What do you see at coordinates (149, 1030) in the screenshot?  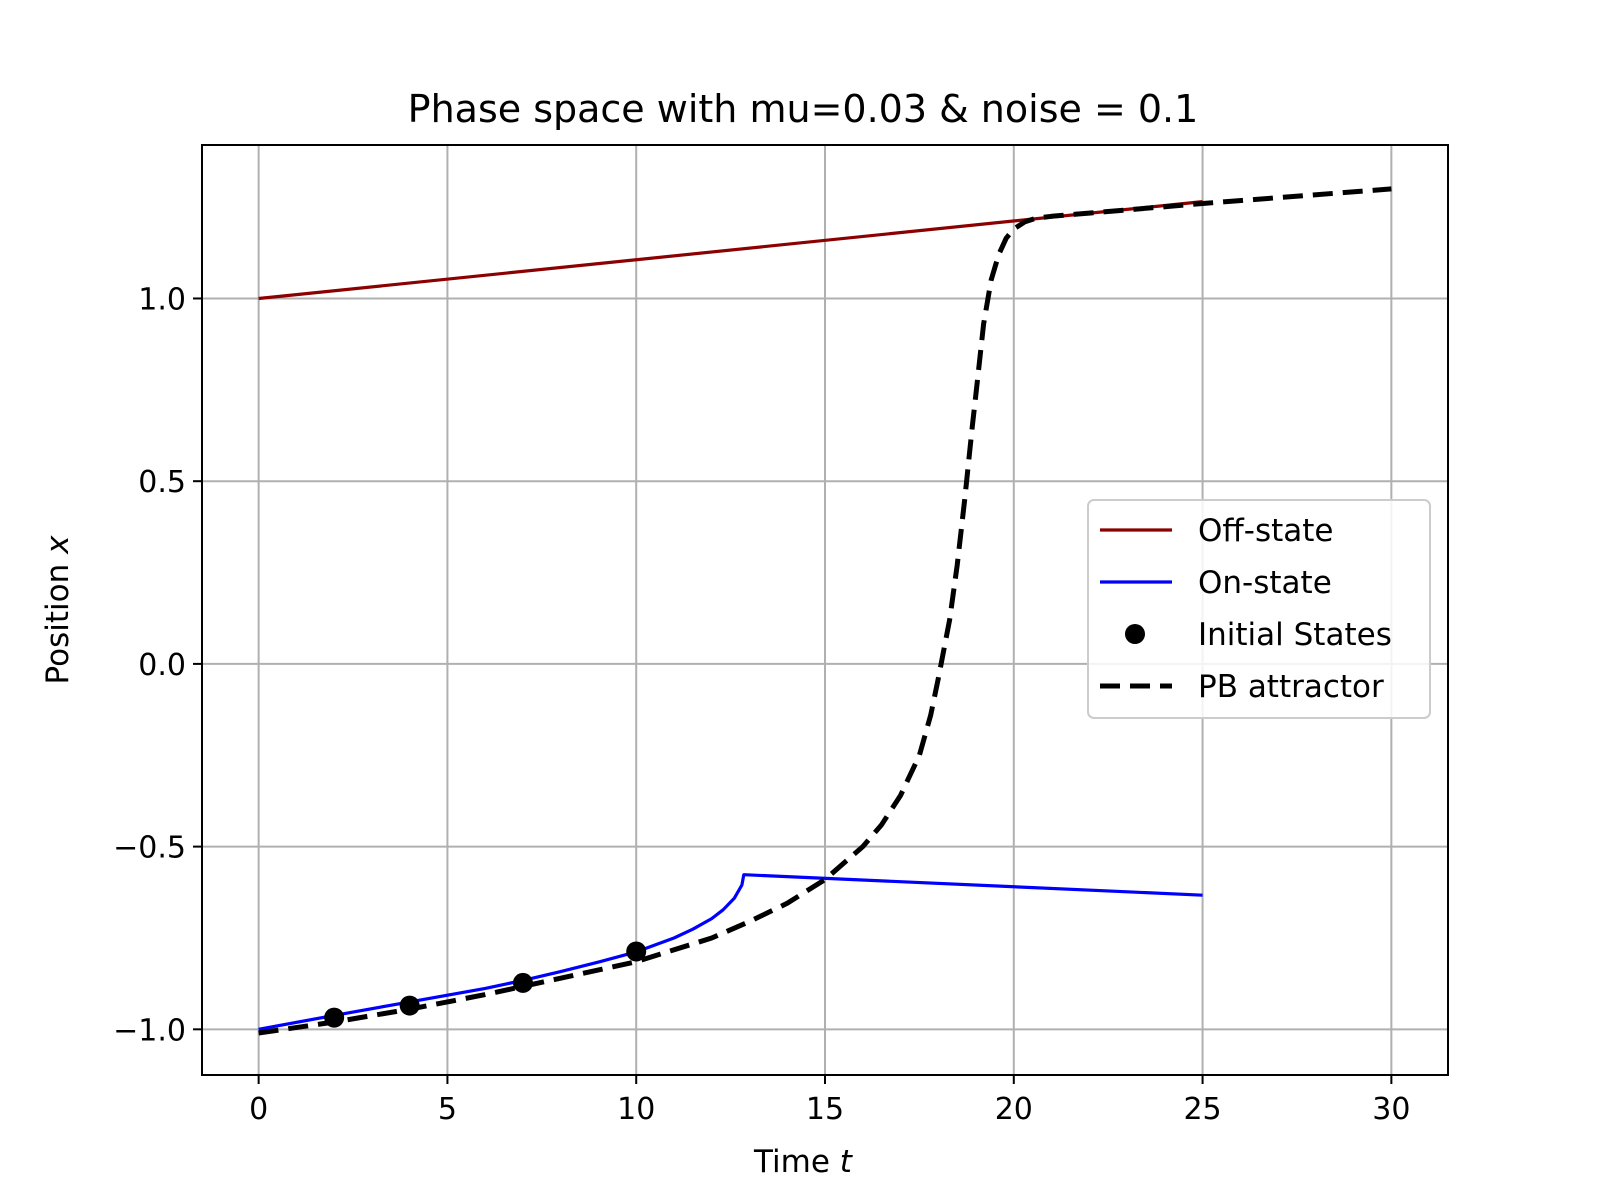 I see `y-tick-label: −1.0` at bounding box center [149, 1030].